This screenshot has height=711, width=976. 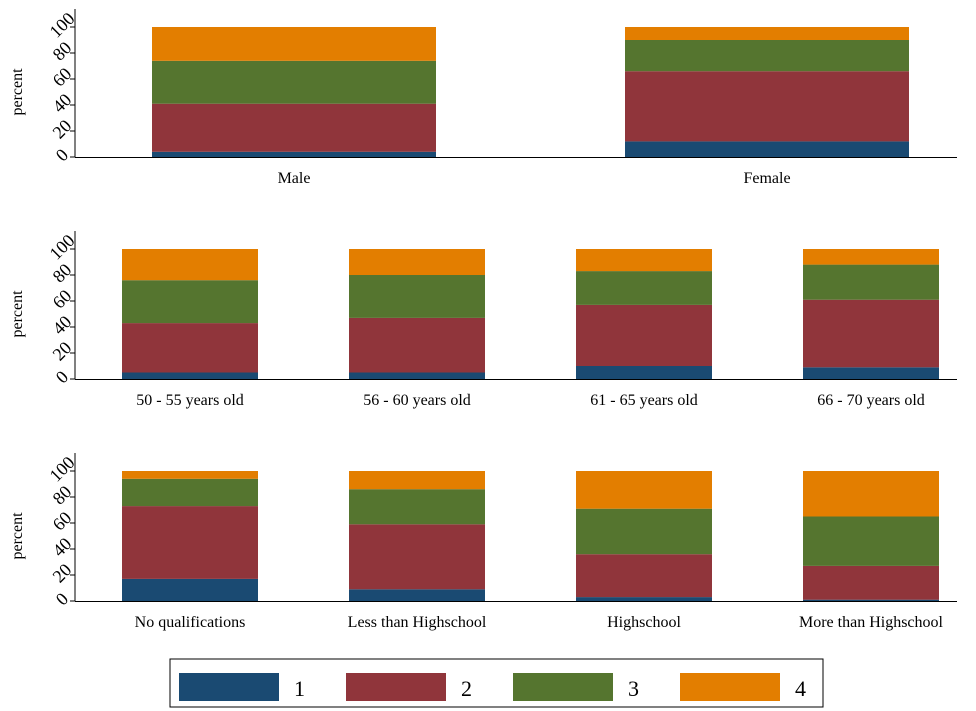 I want to click on legend-label: 3, so click(x=633, y=688).